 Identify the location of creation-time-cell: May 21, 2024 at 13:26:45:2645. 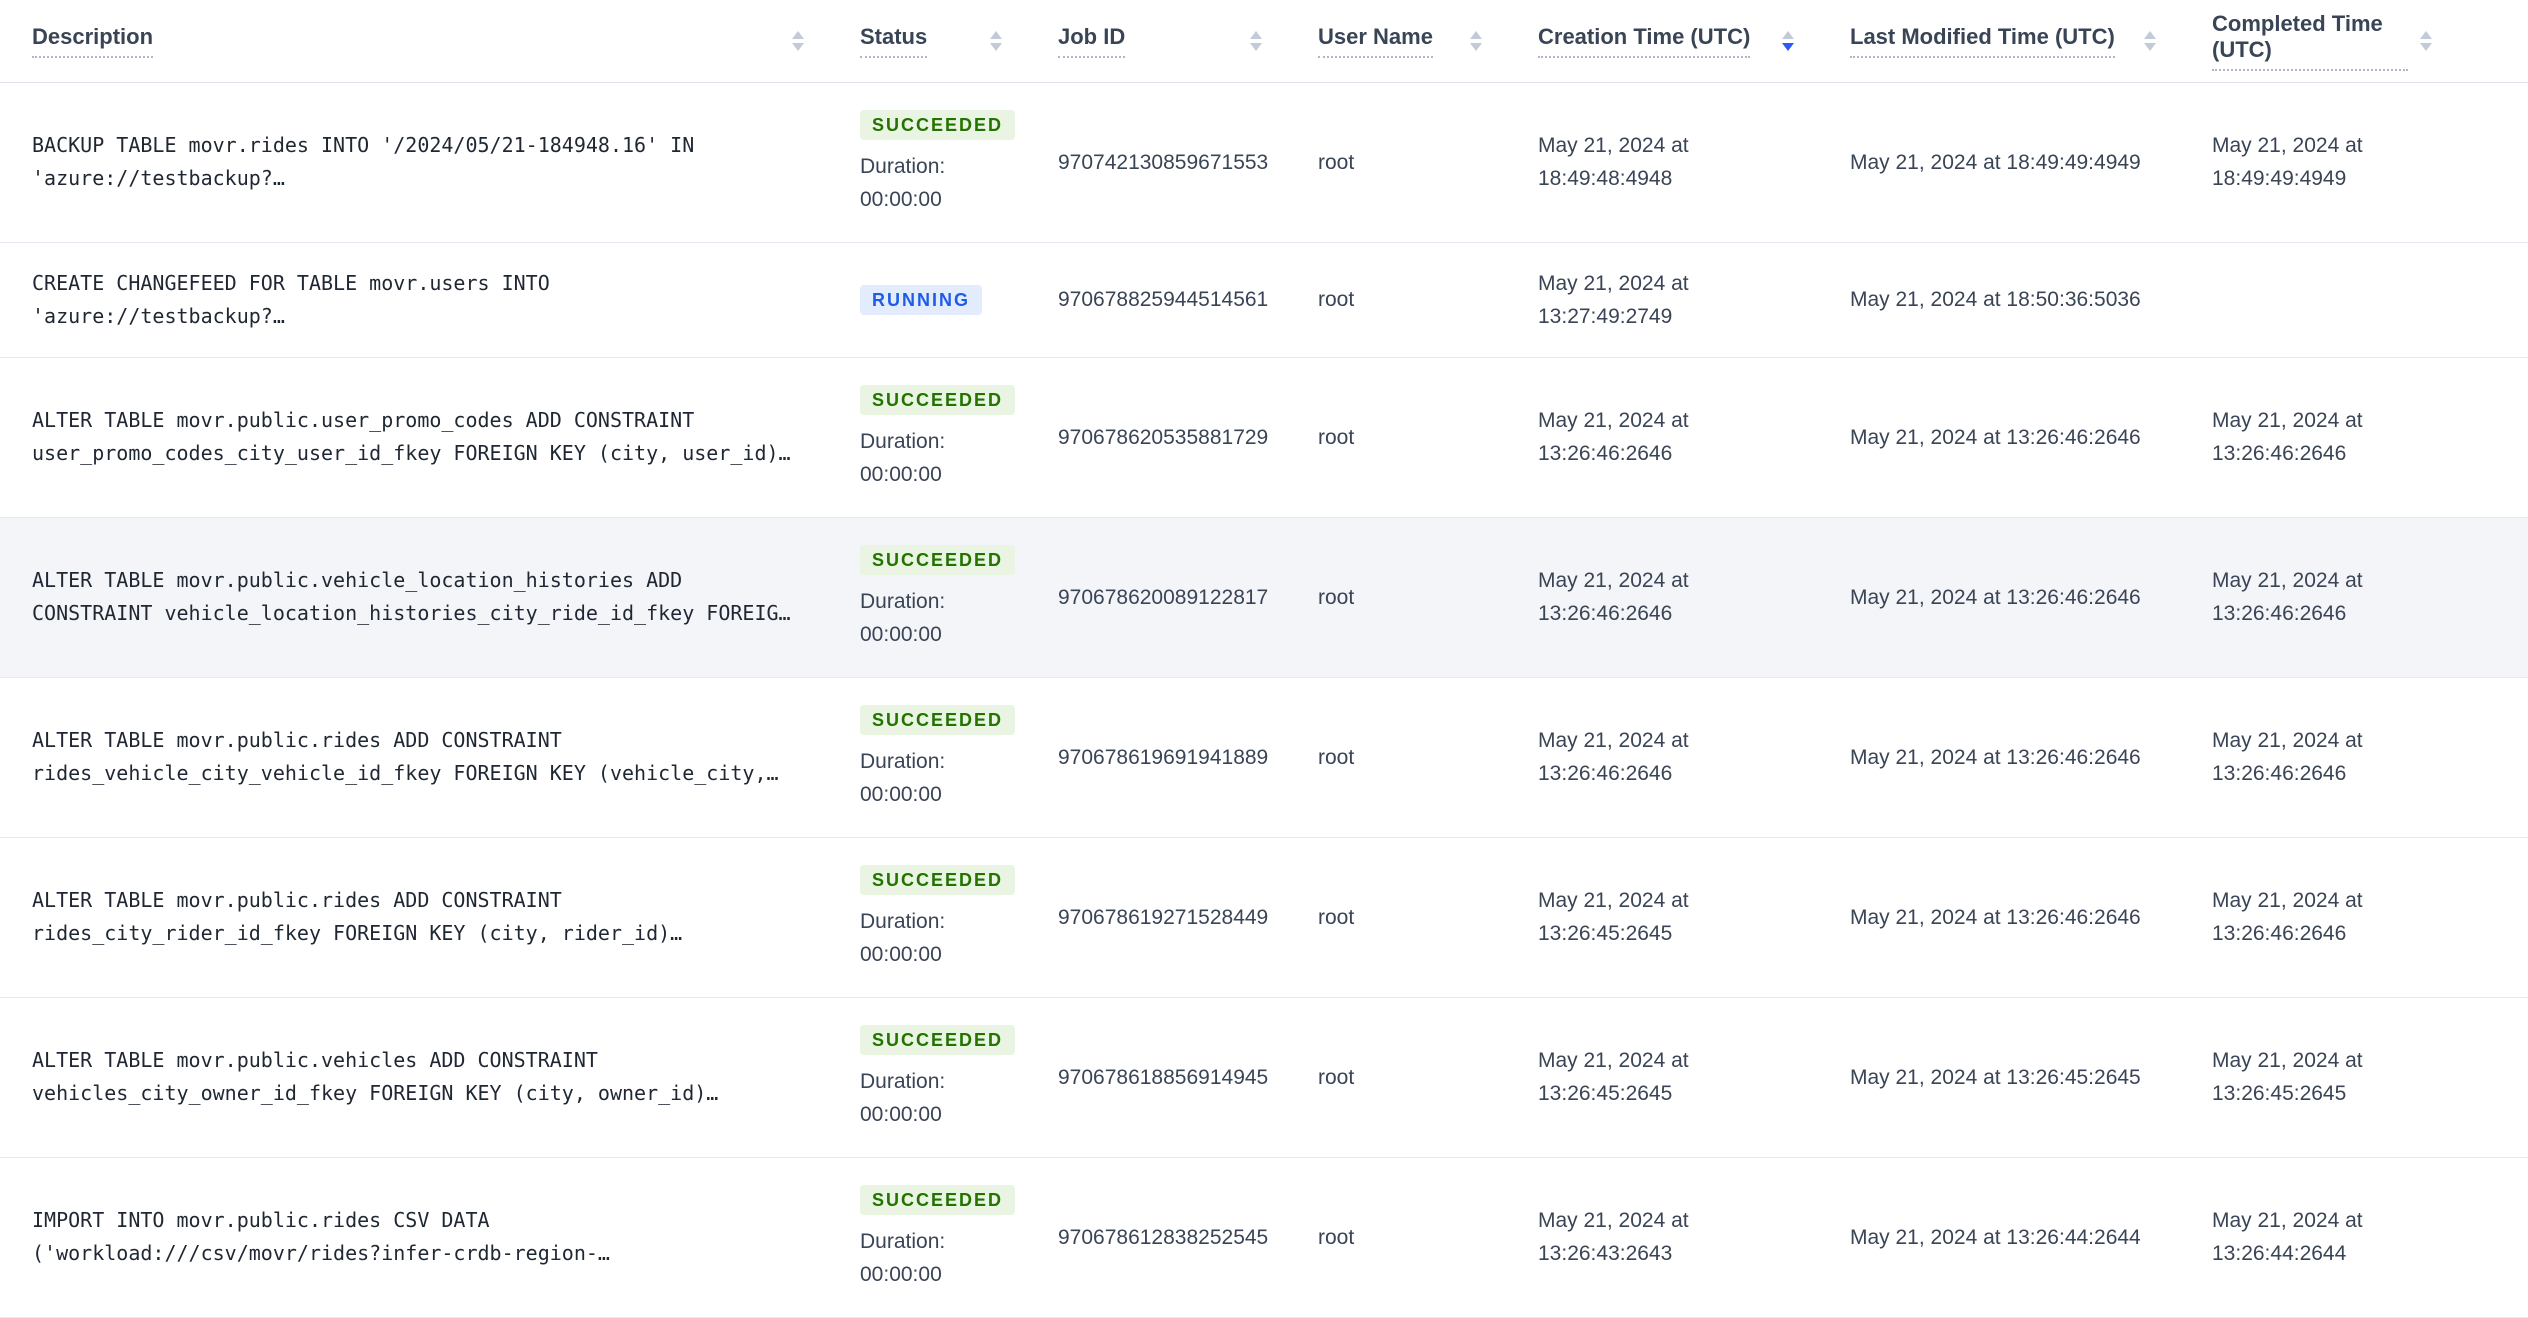
(1662, 1077).